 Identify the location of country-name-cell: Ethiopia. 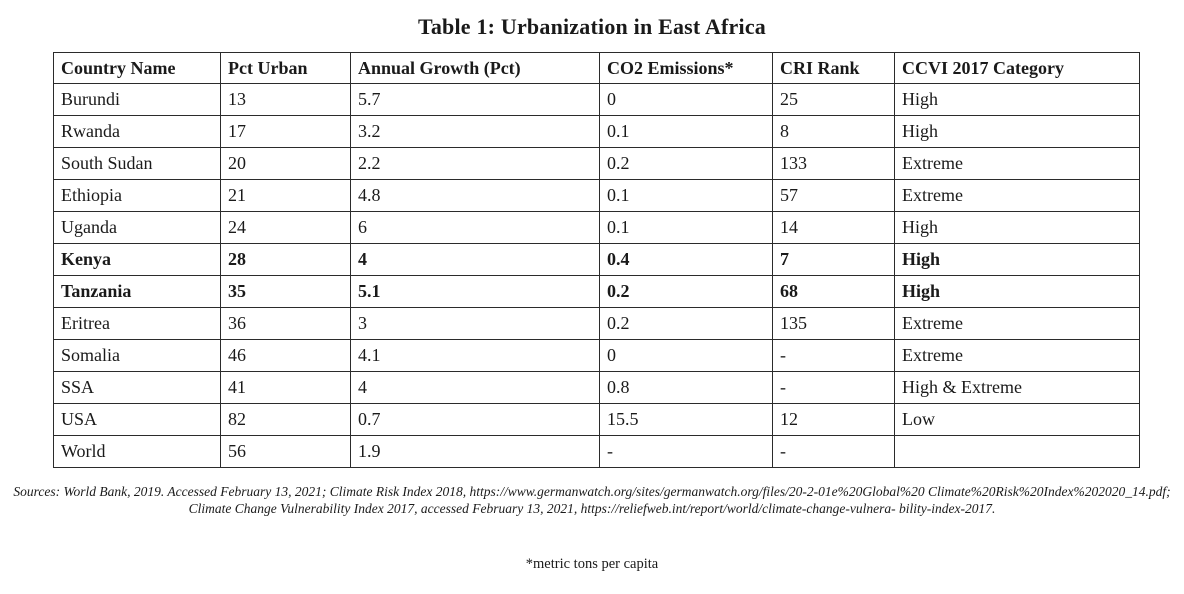
(137, 195).